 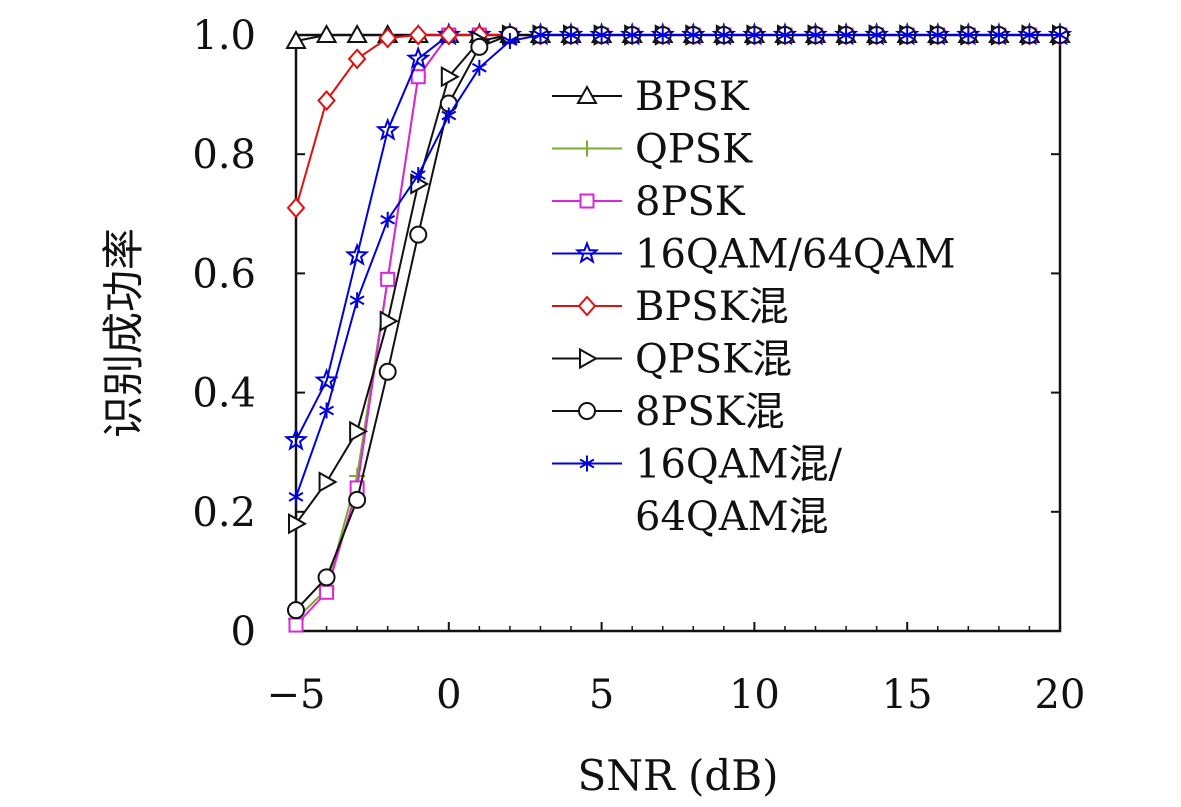 What do you see at coordinates (710, 412) in the screenshot?
I see `legend-label: 8PSK混` at bounding box center [710, 412].